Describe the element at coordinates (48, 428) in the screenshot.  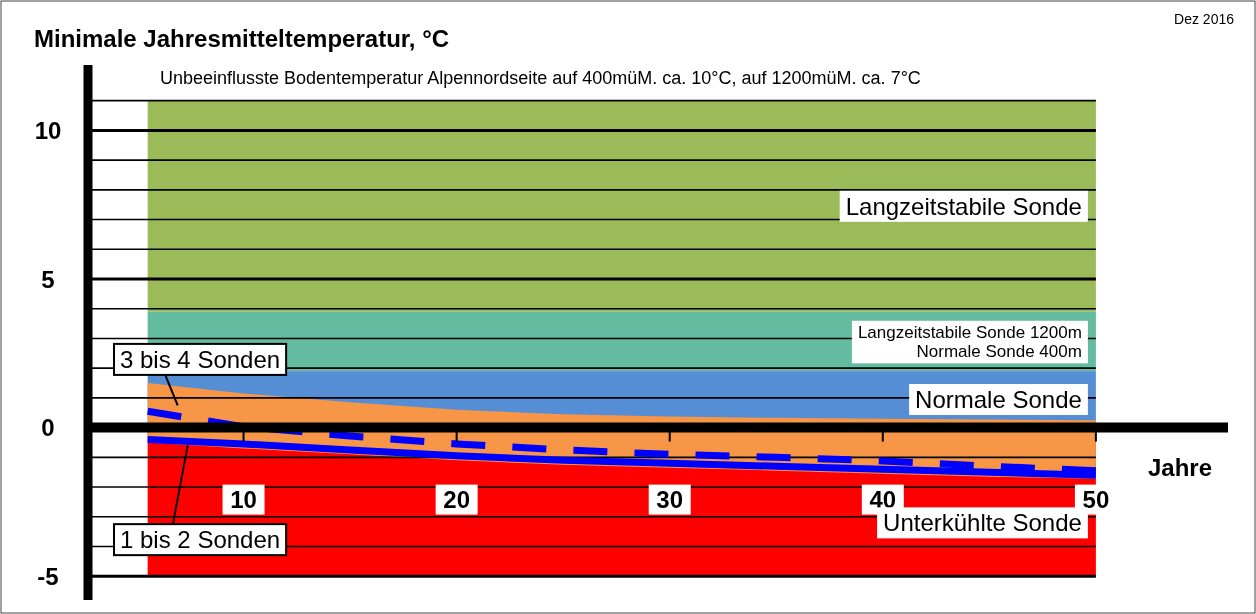
I see `y-tick-label: 0` at that location.